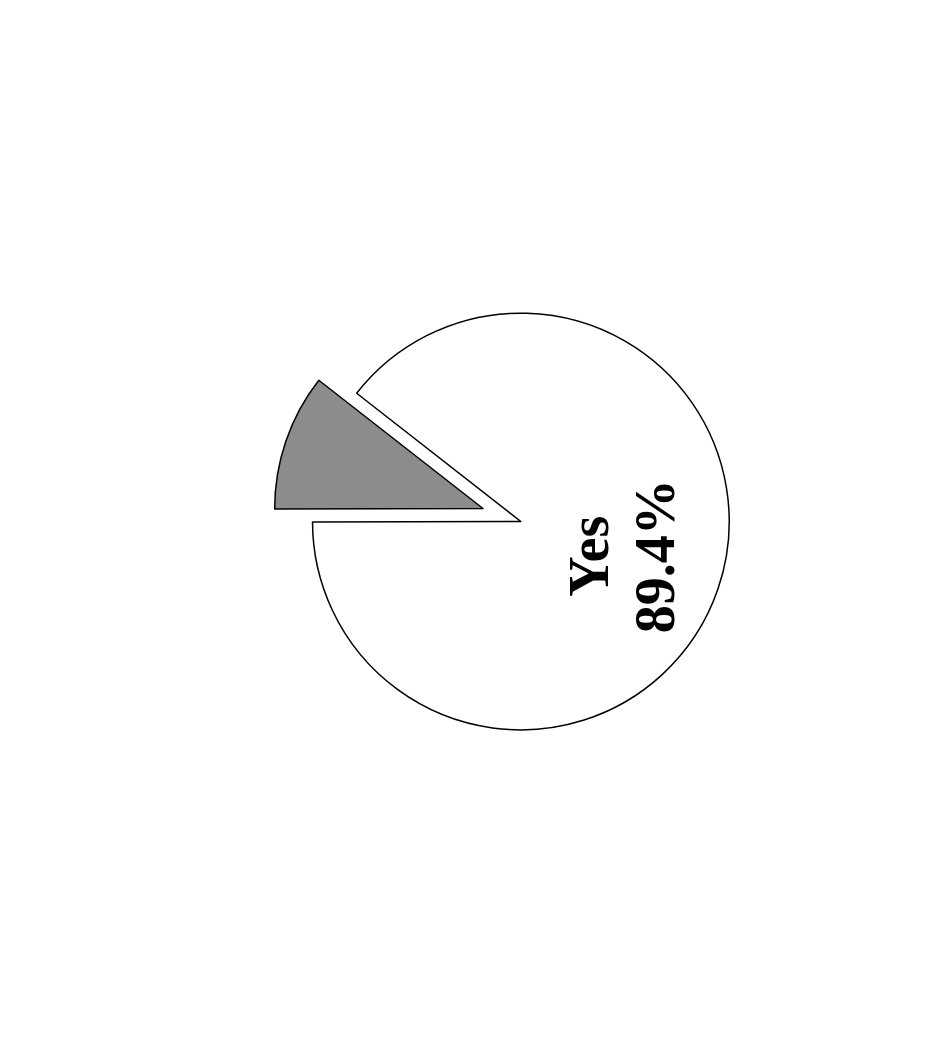  What do you see at coordinates (589, 556) in the screenshot?
I see `slice-label: Yes` at bounding box center [589, 556].